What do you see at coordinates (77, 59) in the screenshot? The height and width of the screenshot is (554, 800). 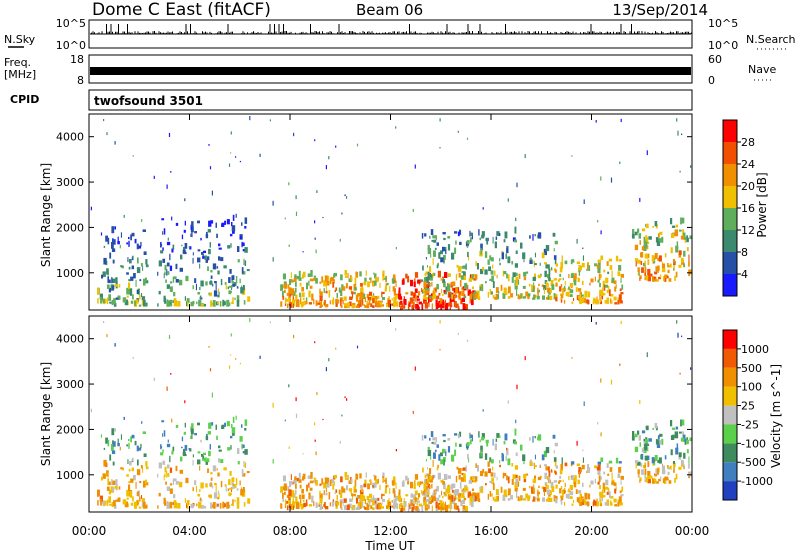 I see `freq-tick-top: 18` at bounding box center [77, 59].